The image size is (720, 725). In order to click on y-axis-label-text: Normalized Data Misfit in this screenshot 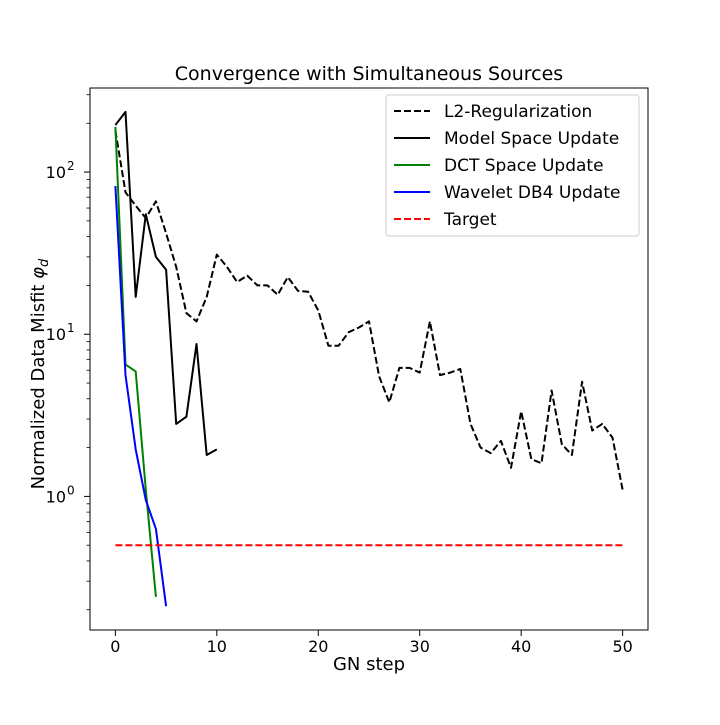, I will do `click(38, 384)`.